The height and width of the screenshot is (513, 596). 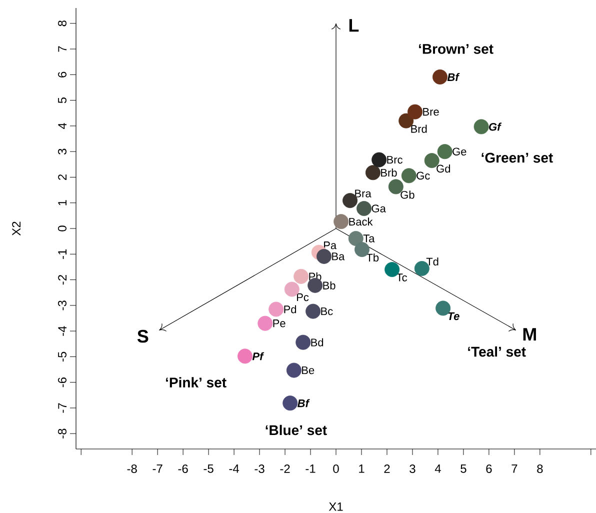 What do you see at coordinates (443, 168) in the screenshot?
I see `annotation: Gd` at bounding box center [443, 168].